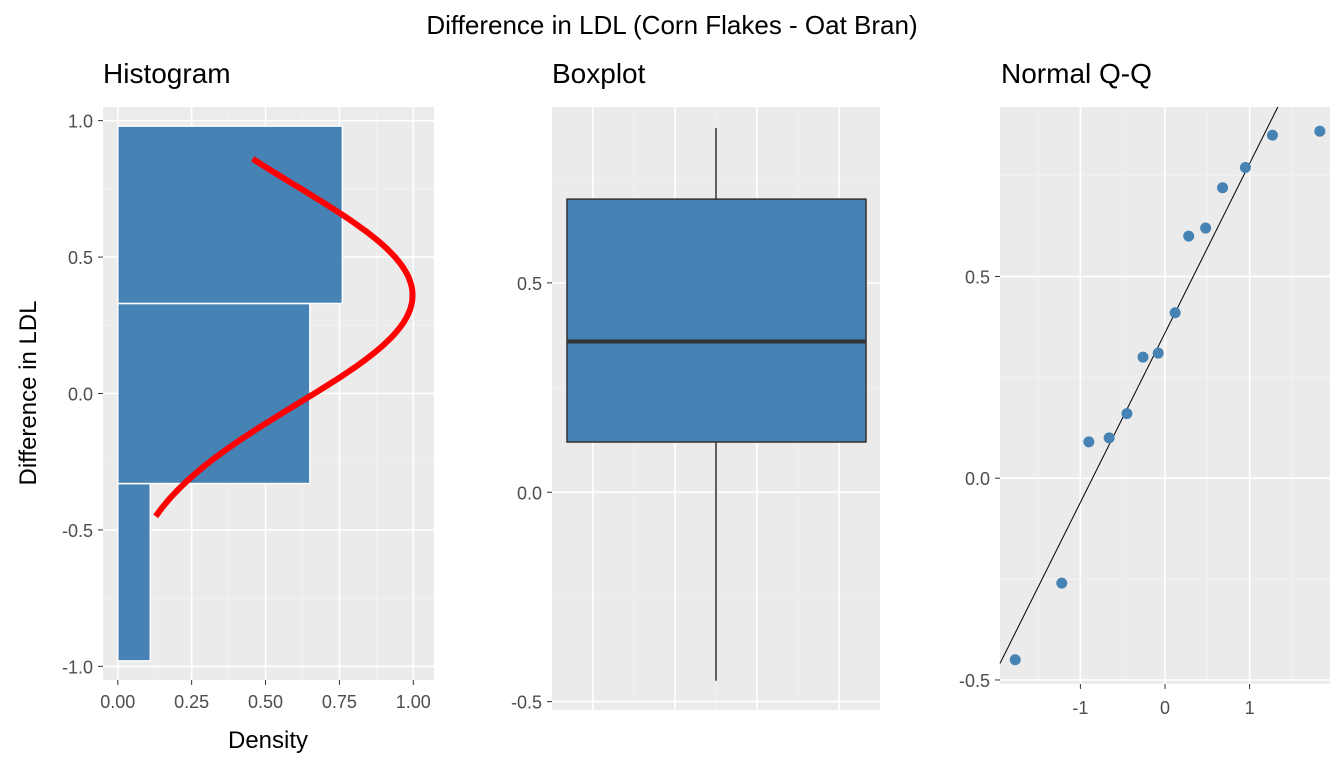 The image size is (1344, 768). Describe the element at coordinates (80, 122) in the screenshot. I see `histogram-y-tick-label: 1.0` at that location.